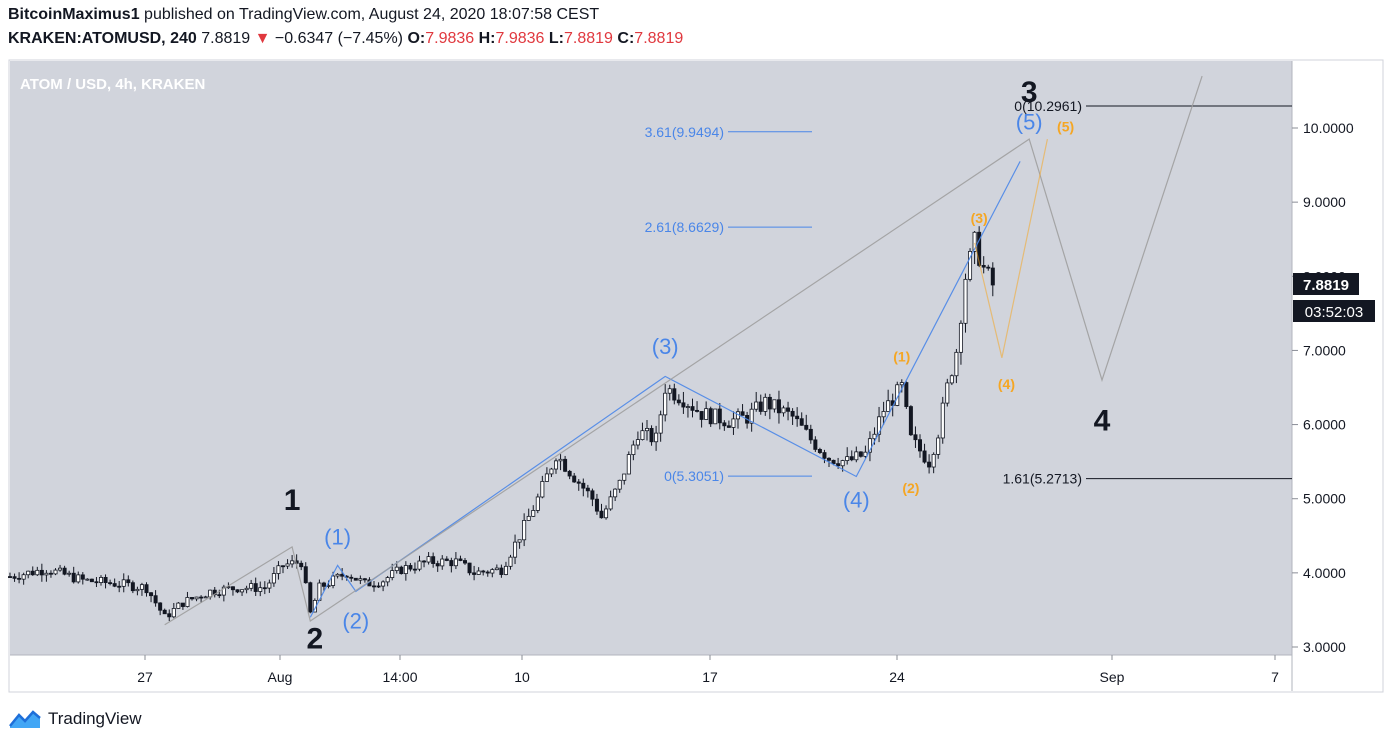 The height and width of the screenshot is (744, 1390). I want to click on time-axis: 27 Aug 14:00 10 17 24 Sep 7, so click(708, 670).